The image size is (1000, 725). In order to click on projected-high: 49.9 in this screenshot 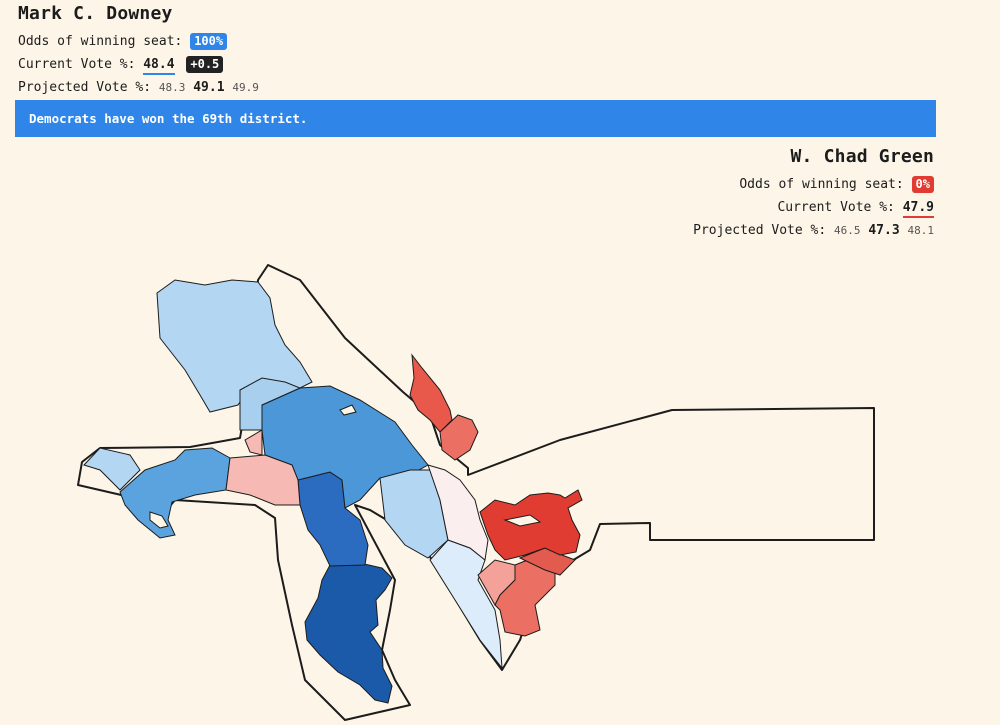, I will do `click(245, 87)`.